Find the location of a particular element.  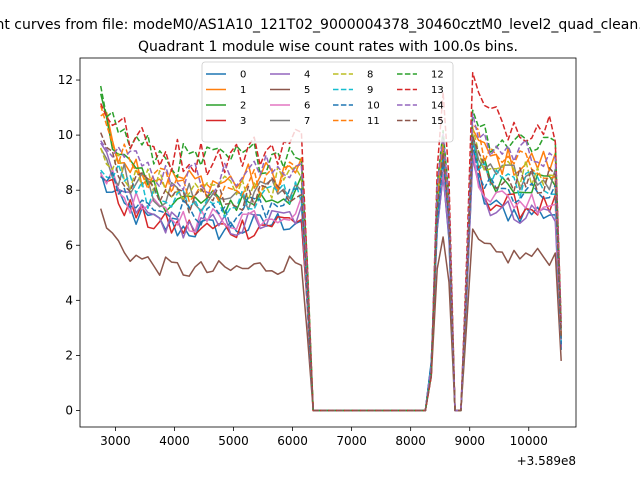

legend-label-8: 8 is located at coordinates (370, 75).